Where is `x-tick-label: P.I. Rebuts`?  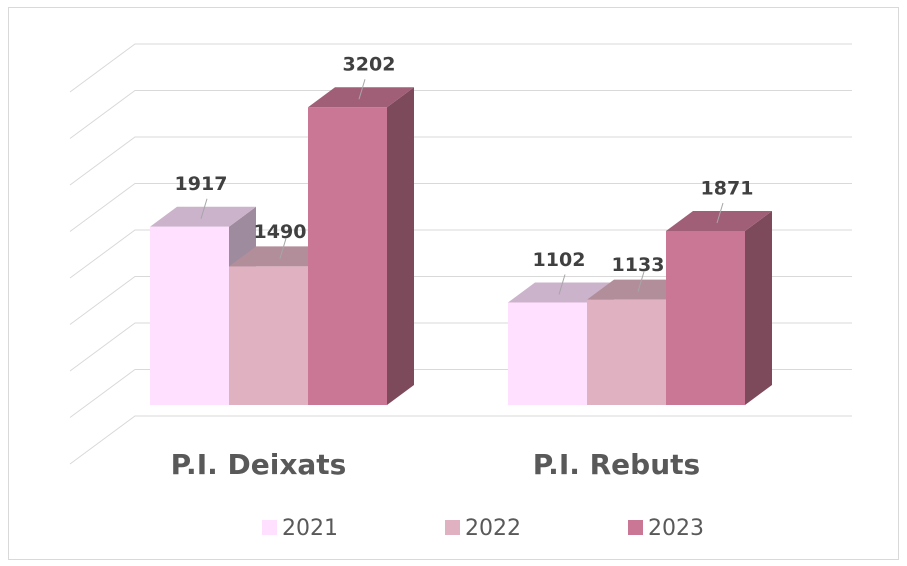
x-tick-label: P.I. Rebuts is located at coordinates (616, 464).